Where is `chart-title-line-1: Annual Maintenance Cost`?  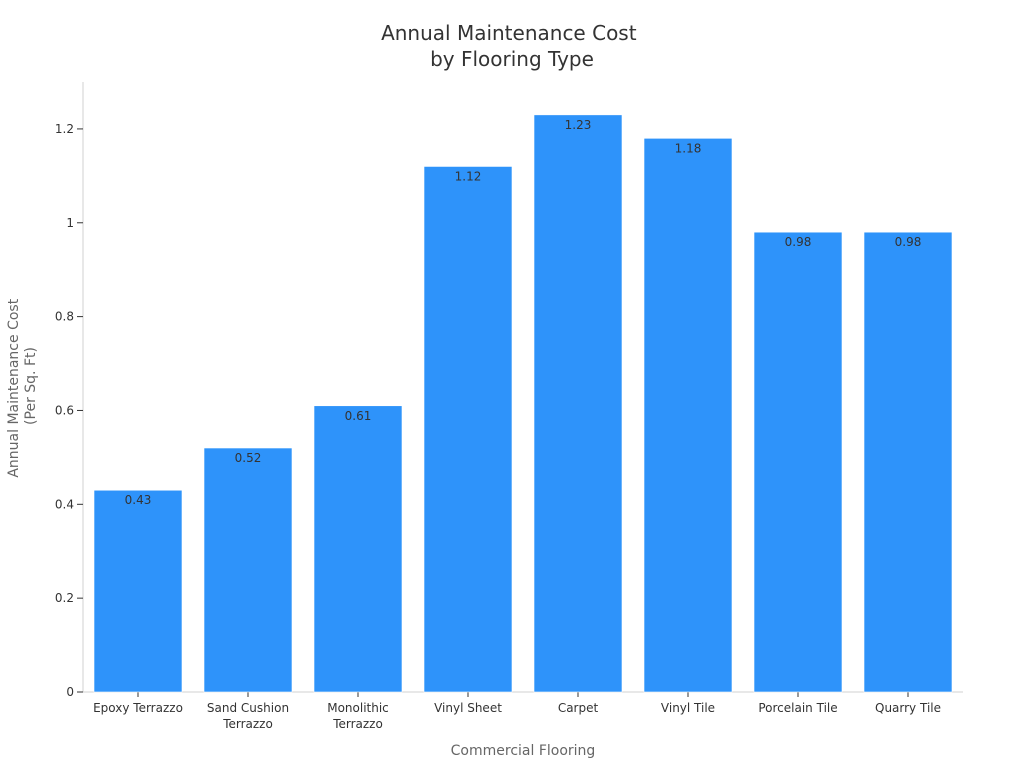 chart-title-line-1: Annual Maintenance Cost is located at coordinates (509, 33).